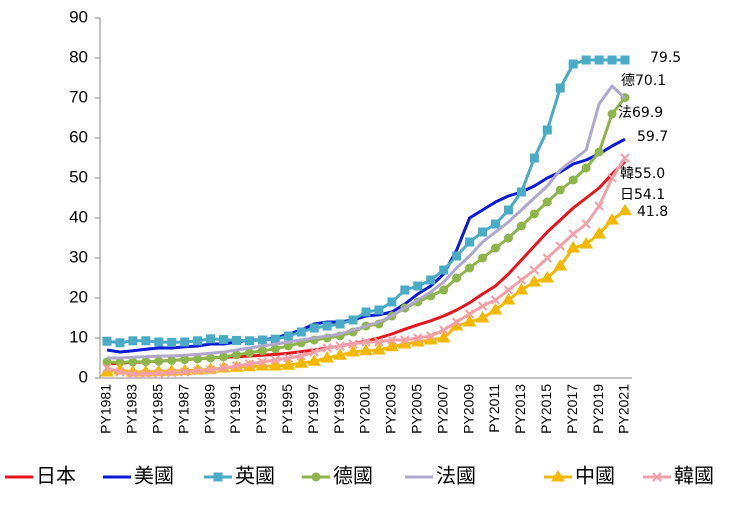 The height and width of the screenshot is (505, 740). I want to click on x-tick-label: PY1993, so click(261, 409).